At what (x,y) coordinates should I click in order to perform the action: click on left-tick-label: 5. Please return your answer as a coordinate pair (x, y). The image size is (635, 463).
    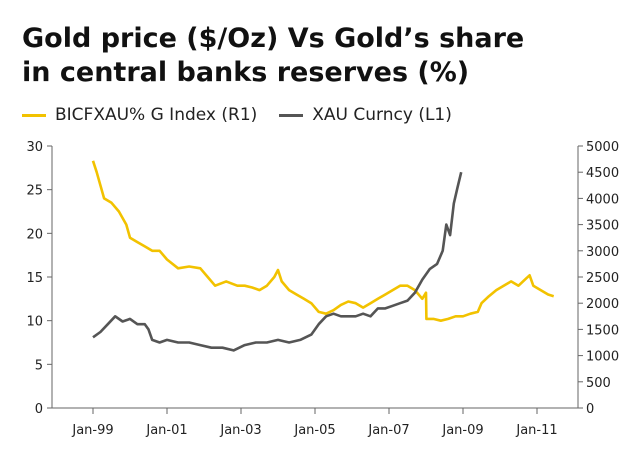
    Looking at the image, I should click on (39, 365).